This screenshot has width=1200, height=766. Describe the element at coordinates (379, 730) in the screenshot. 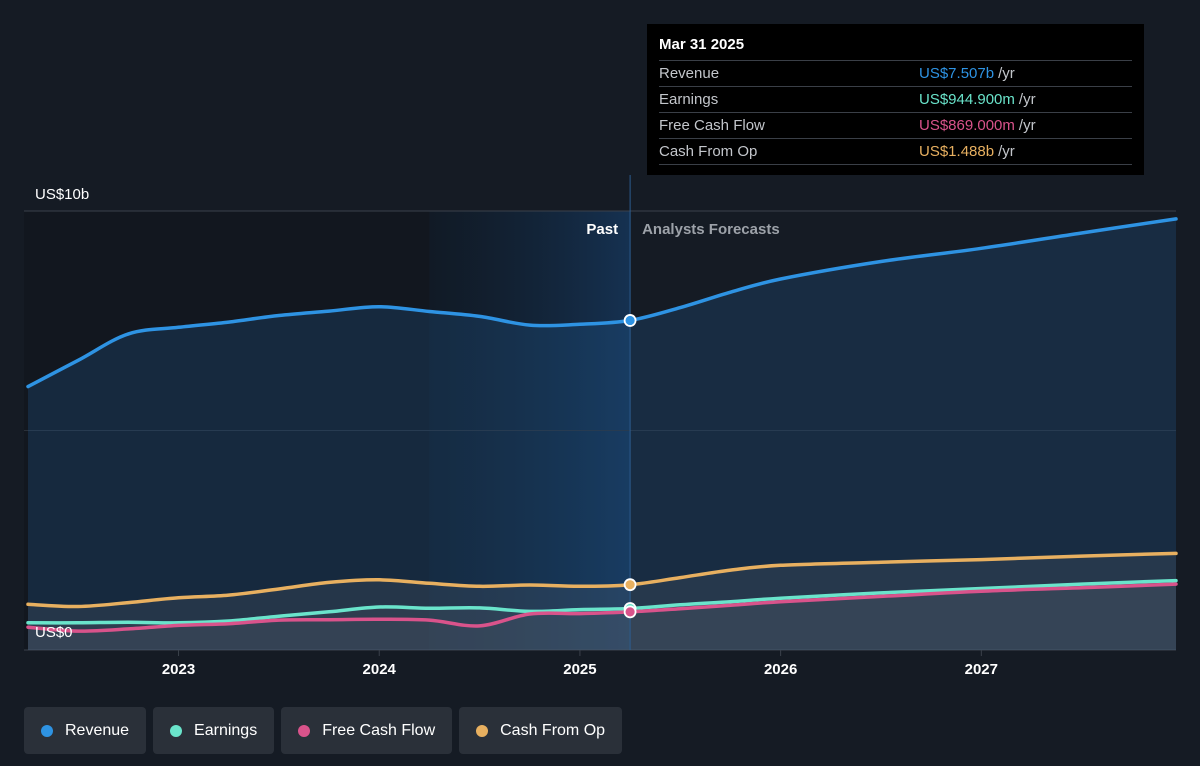

I see `legend-label: Free Cash Flow` at that location.